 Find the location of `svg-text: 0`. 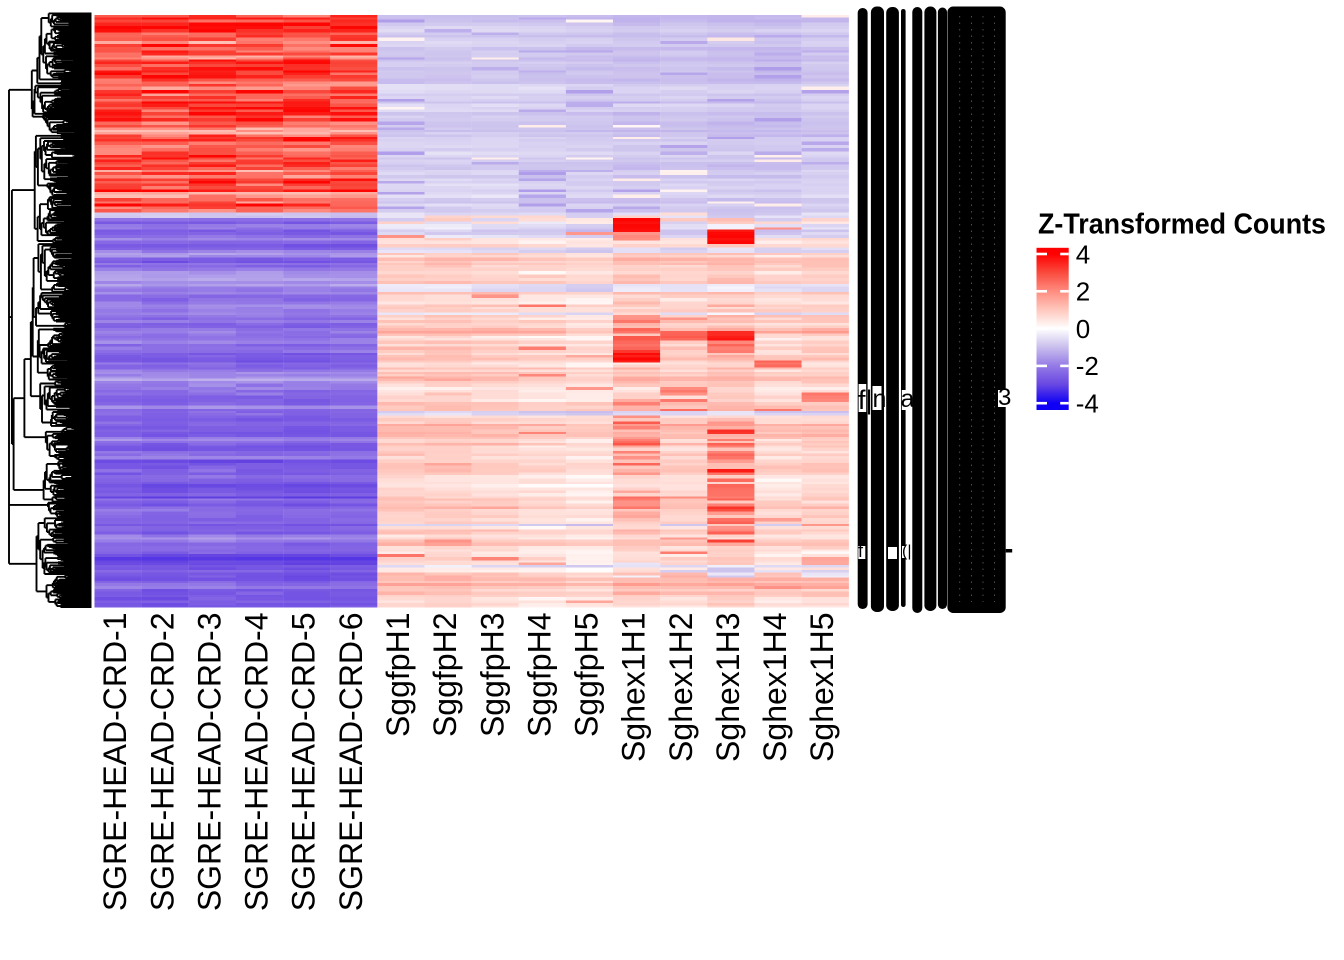

svg-text: 0 is located at coordinates (1083, 329).